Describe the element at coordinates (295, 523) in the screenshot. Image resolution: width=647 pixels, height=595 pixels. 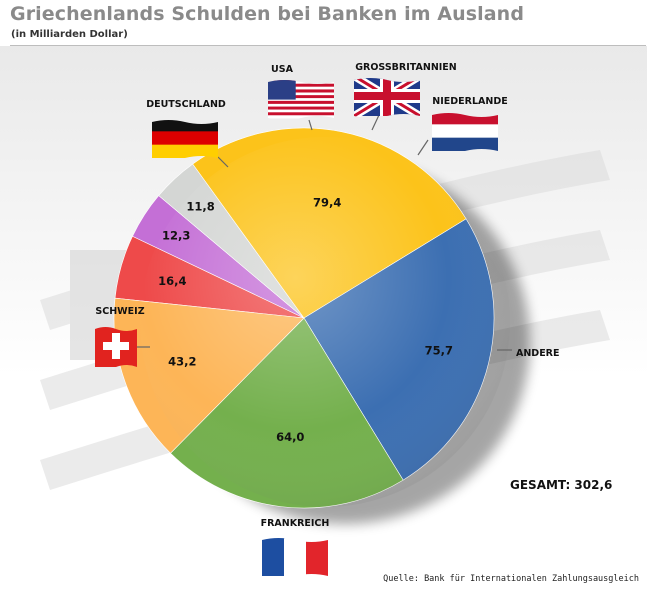
I see `category-label-frankreich: FRANKREICH` at that location.